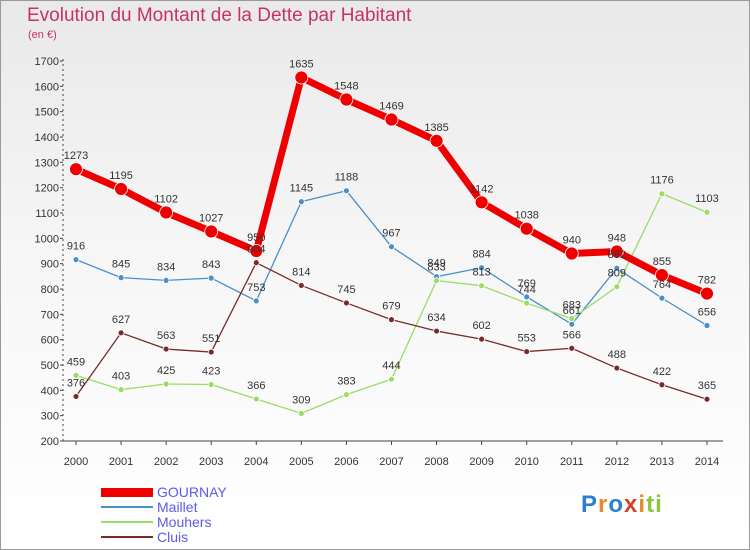 The height and width of the screenshot is (550, 750). What do you see at coordinates (76, 383) in the screenshot?
I see `data-label: 376` at bounding box center [76, 383].